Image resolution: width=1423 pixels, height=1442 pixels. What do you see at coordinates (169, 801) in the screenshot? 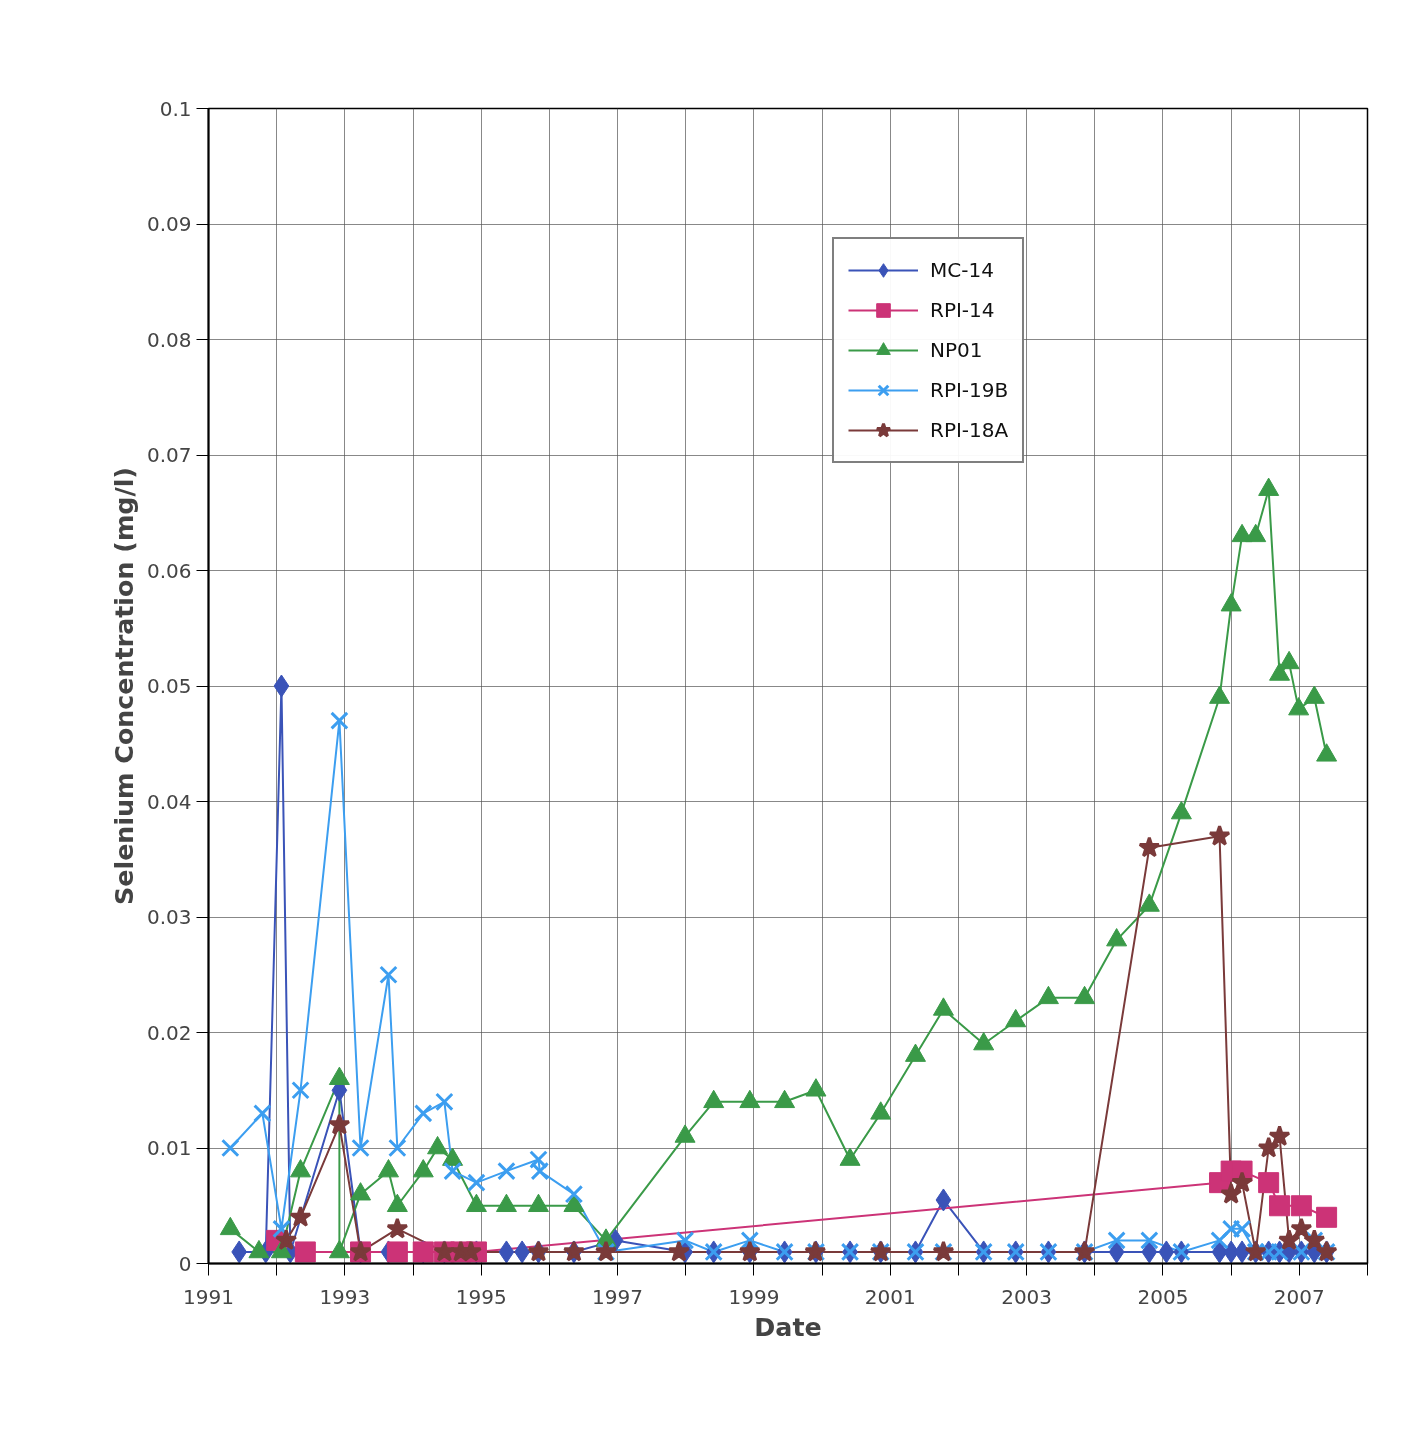
I see `y-tick-label: 0.04` at bounding box center [169, 801].